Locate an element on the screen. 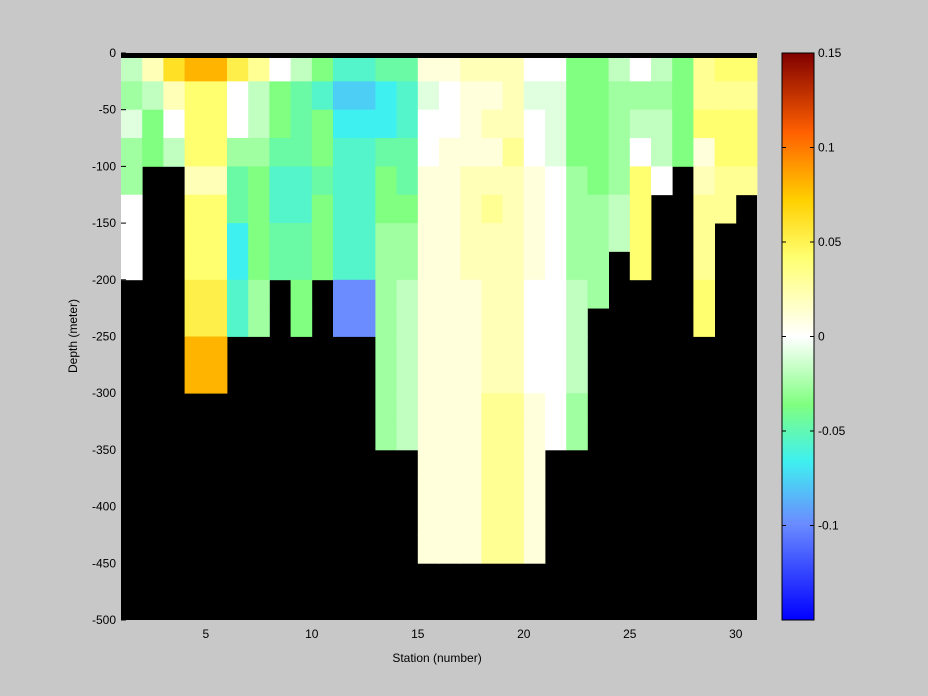 The height and width of the screenshot is (696, 928). colorbar-tick-label: -0.05 is located at coordinates (832, 431).